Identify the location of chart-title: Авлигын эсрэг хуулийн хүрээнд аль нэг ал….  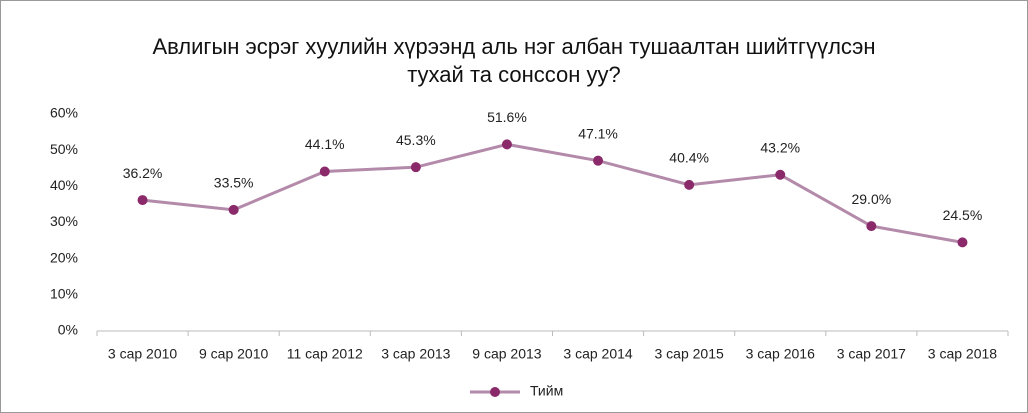
(513, 46).